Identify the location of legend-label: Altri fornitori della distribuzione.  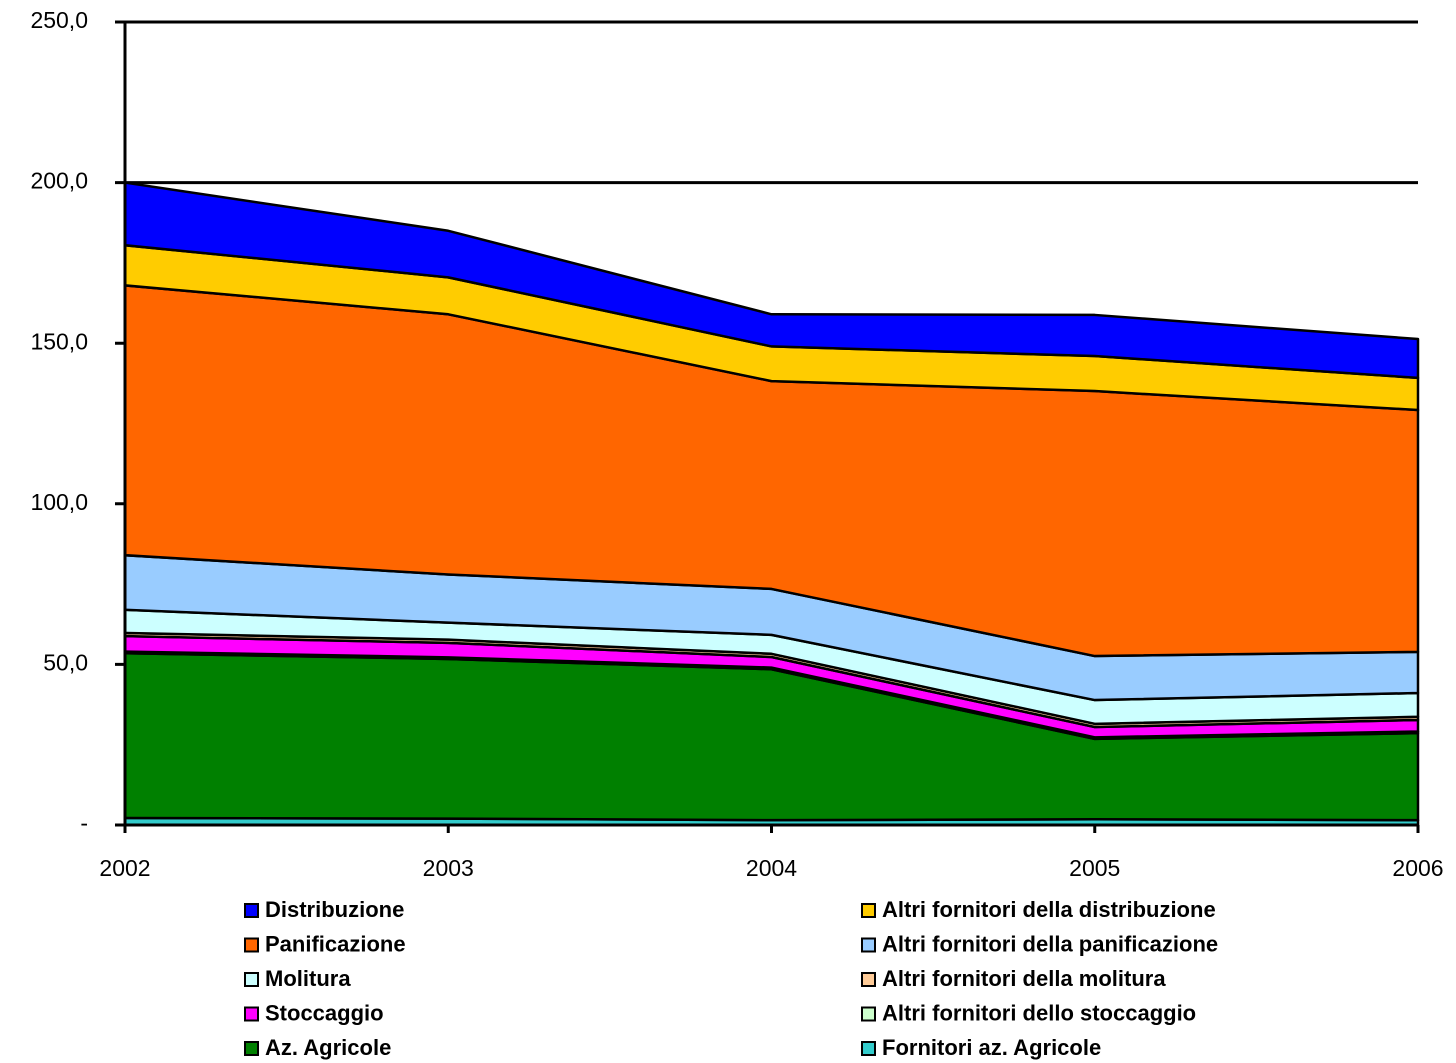
(1049, 909).